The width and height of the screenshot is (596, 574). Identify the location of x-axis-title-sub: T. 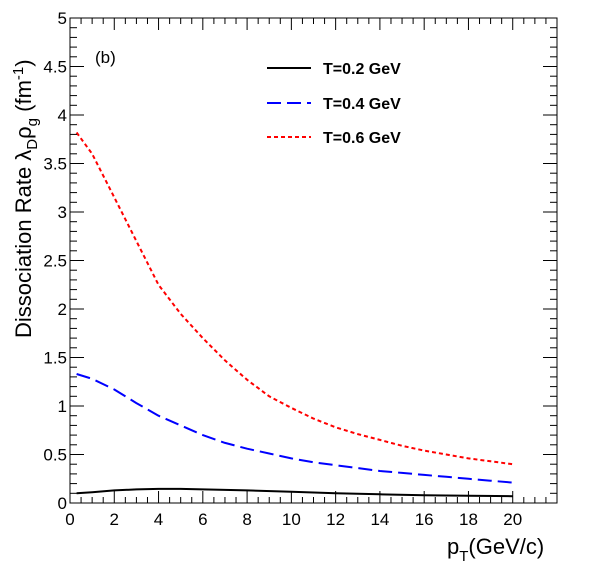
(463, 556).